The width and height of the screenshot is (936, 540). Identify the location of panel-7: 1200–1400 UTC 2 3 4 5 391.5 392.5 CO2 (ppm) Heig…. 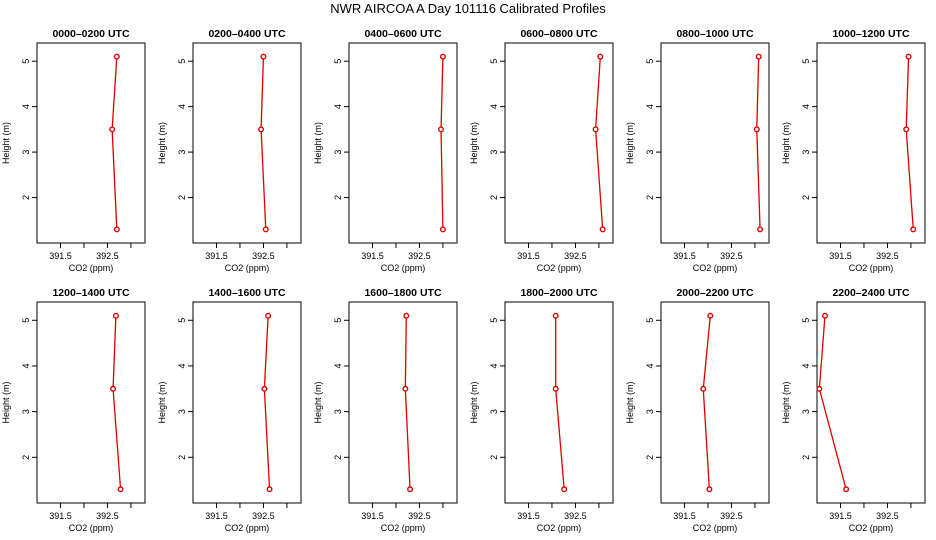
(73, 410).